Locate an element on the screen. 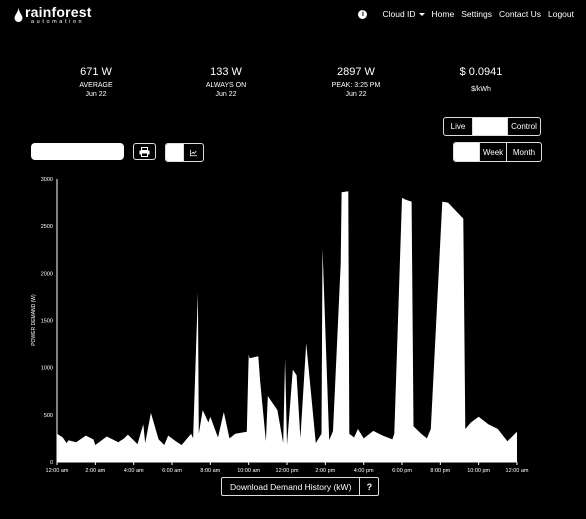  stat-peak-label: PEAK: 3:25 PM is located at coordinates (356, 85).